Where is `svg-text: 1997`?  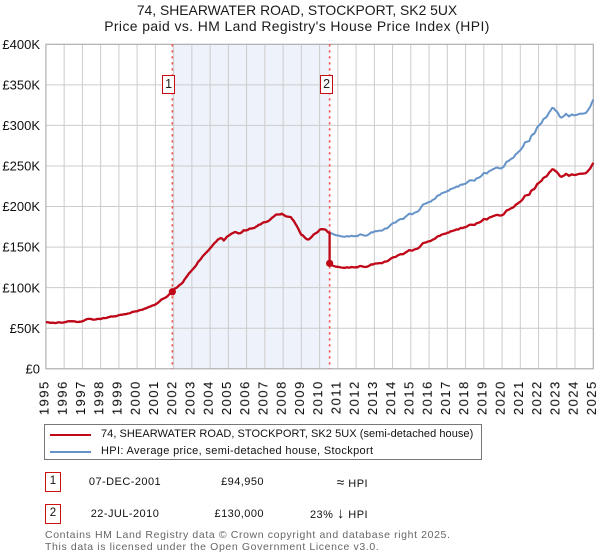
svg-text: 1997 is located at coordinates (80, 397).